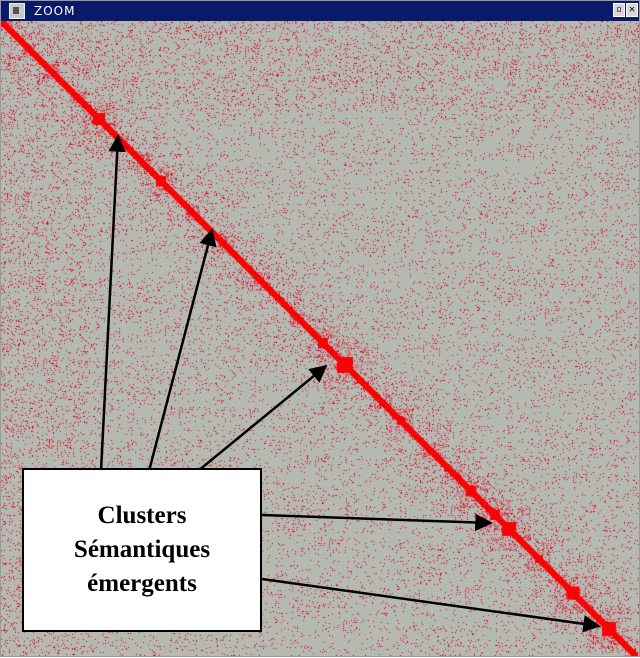 The width and height of the screenshot is (640, 658). I want to click on restore-button: ▫, so click(619, 10).